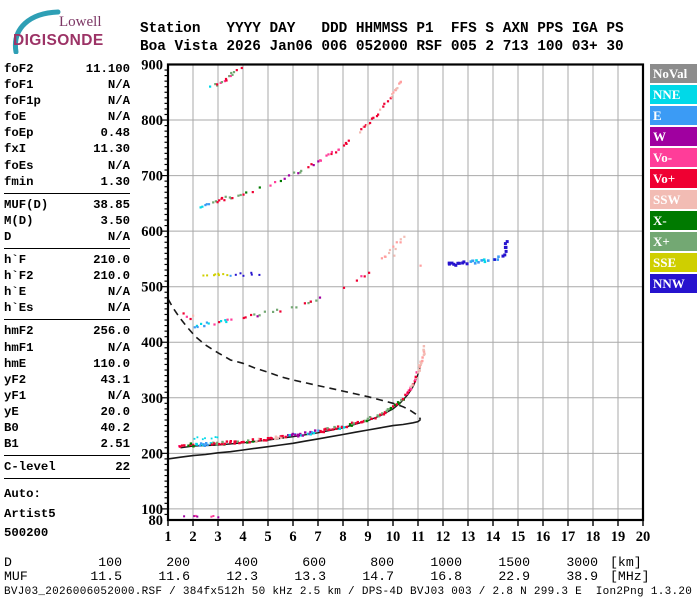 The height and width of the screenshot is (600, 700). I want to click on distance-row: D 100 200 400 600 800 1000 1500 3000 [km], so click(352, 563).